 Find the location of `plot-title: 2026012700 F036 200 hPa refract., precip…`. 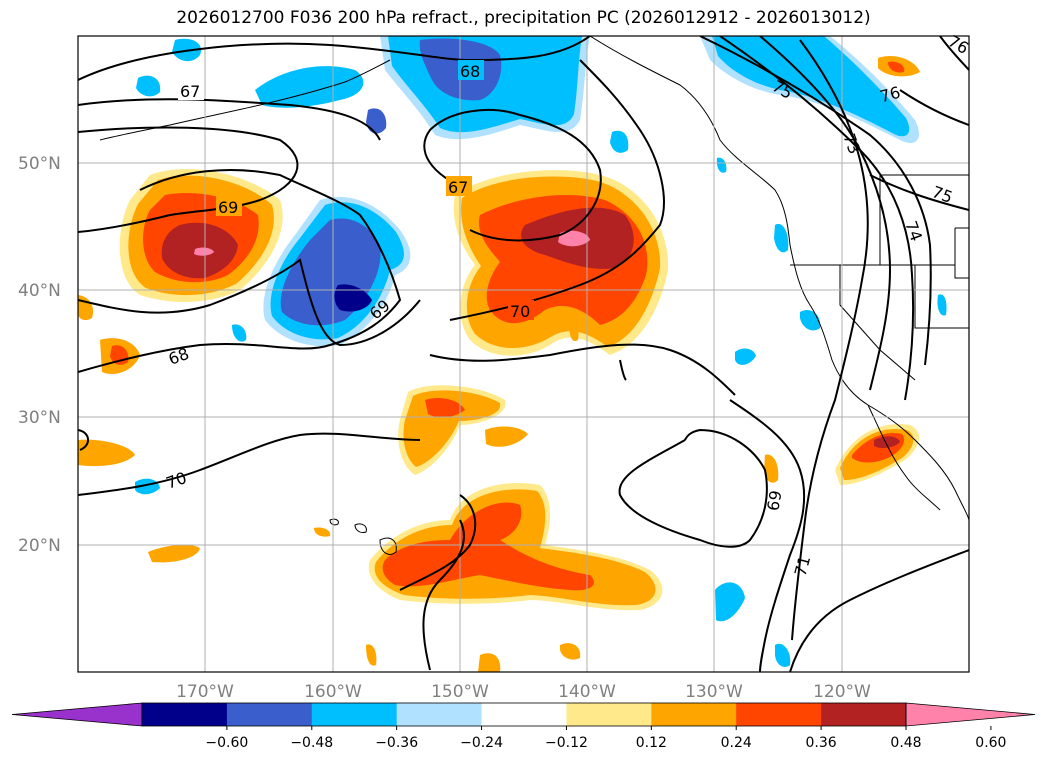

plot-title: 2026012700 F036 200 hPa refract., precip… is located at coordinates (523, 18).